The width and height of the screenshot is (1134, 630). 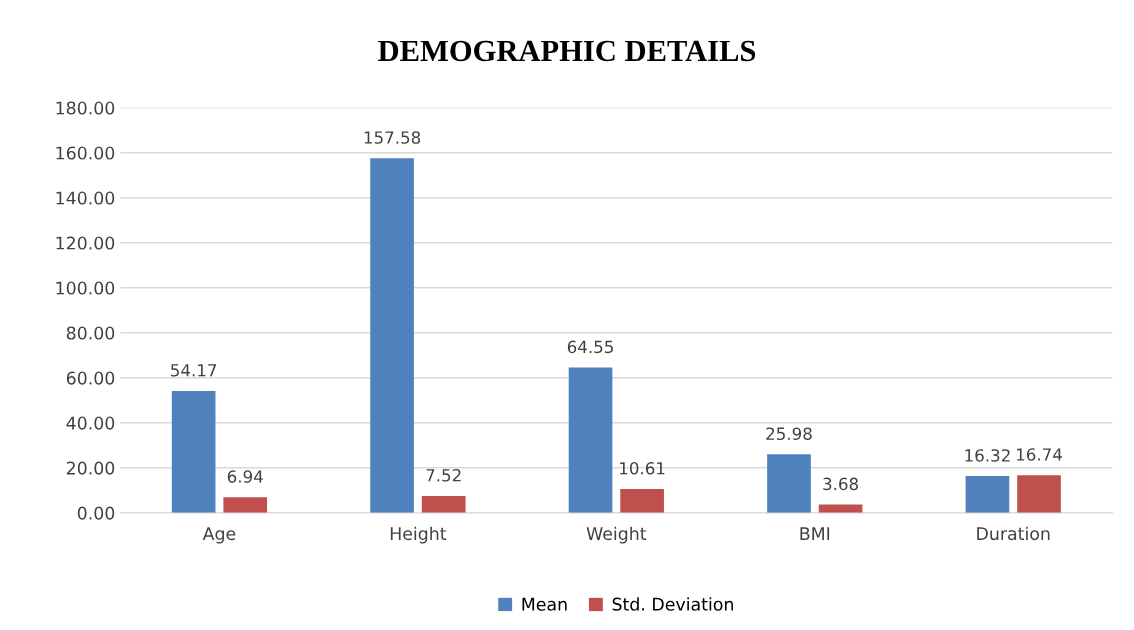 What do you see at coordinates (194, 370) in the screenshot?
I see `data-label: 54.17` at bounding box center [194, 370].